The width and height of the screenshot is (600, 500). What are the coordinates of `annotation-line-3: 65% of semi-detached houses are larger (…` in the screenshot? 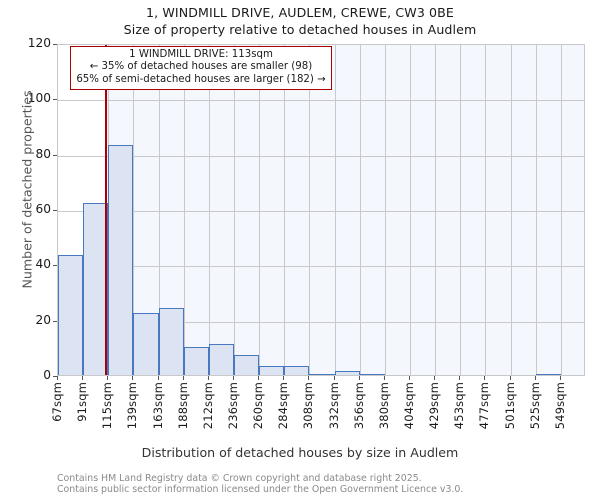 It's located at (201, 79).